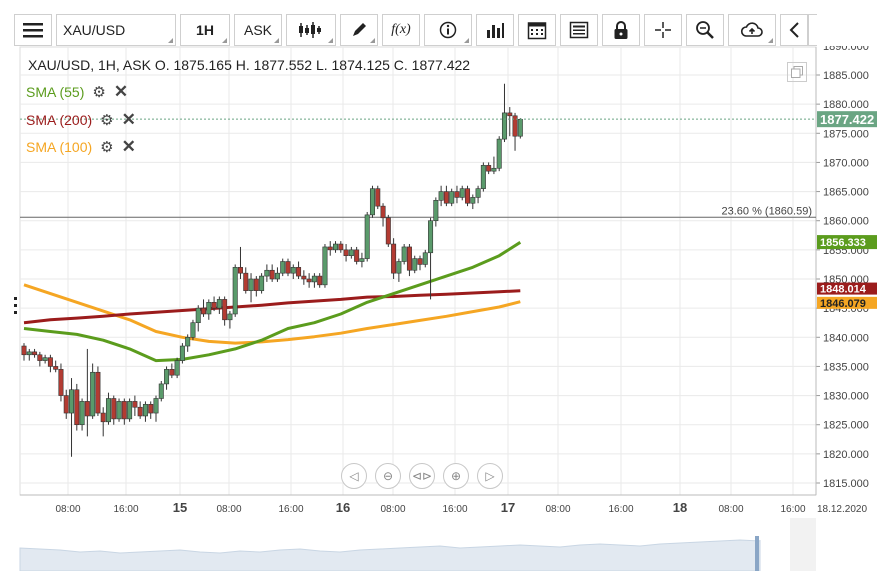  I want to click on sma-line, so click(272, 302).